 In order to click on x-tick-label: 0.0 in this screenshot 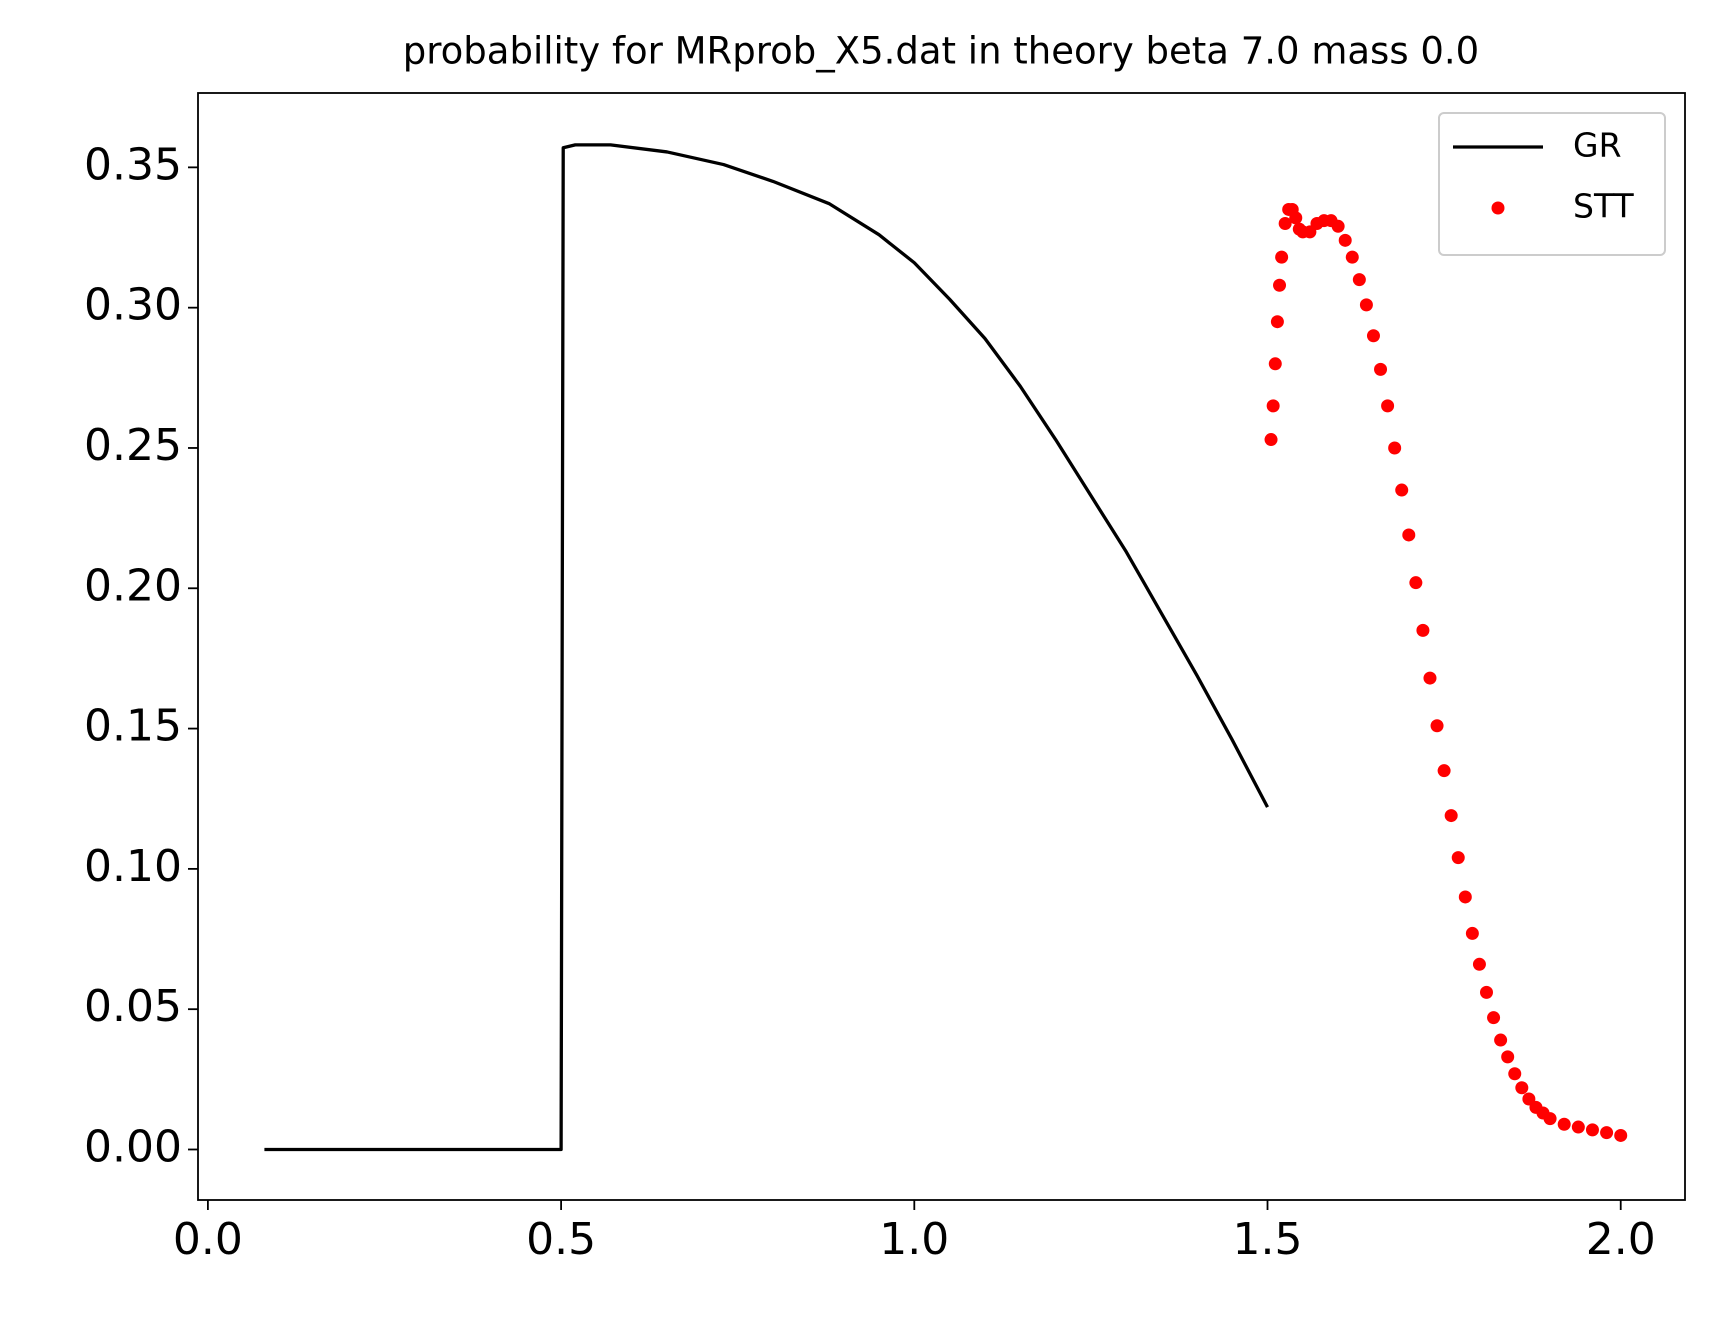, I will do `click(208, 1239)`.